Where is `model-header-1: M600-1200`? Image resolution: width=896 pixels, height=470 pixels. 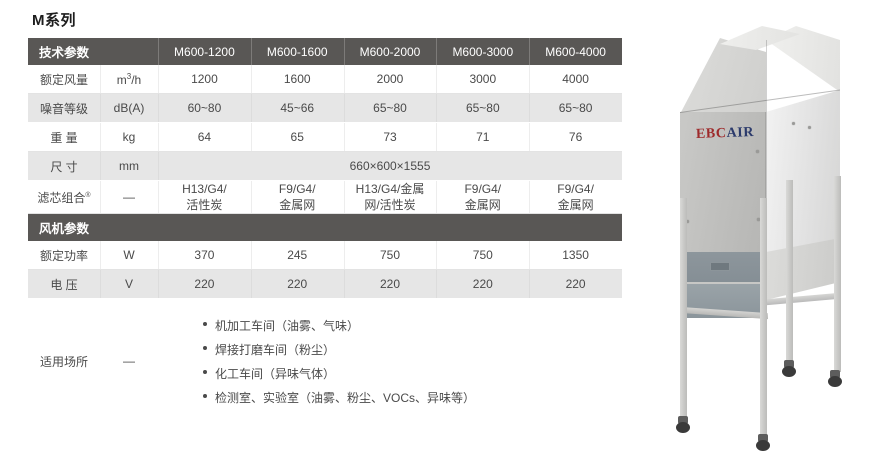 model-header-1: M600-1200 is located at coordinates (204, 51).